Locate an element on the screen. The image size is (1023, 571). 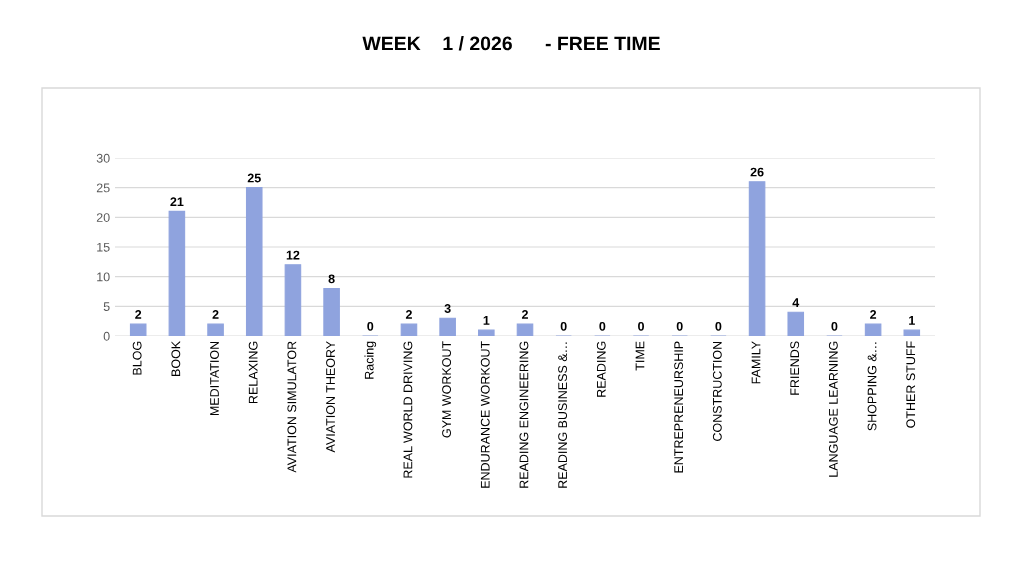
y-tick-label: 25 is located at coordinates (103, 188).